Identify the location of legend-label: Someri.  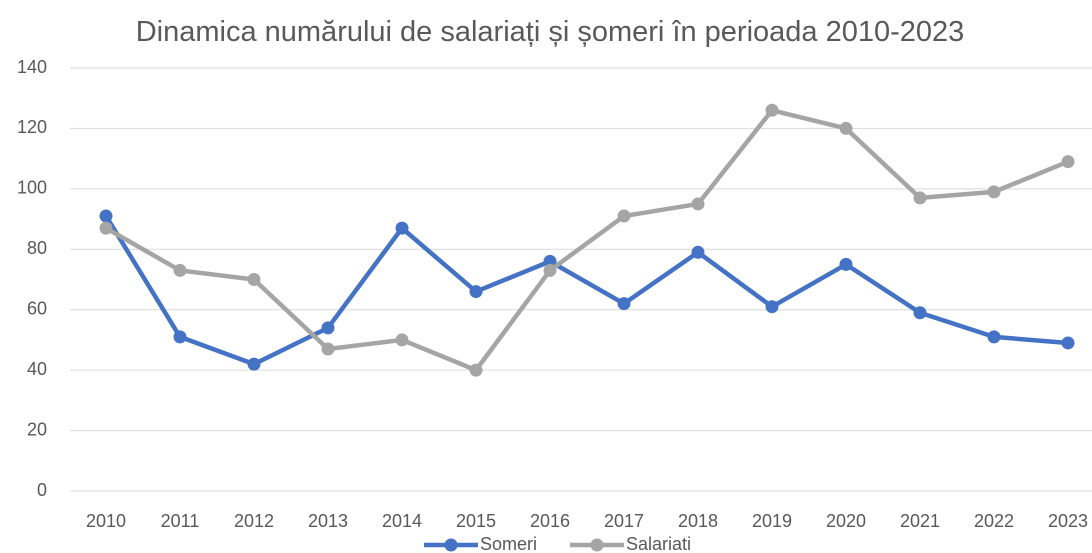
(508, 543).